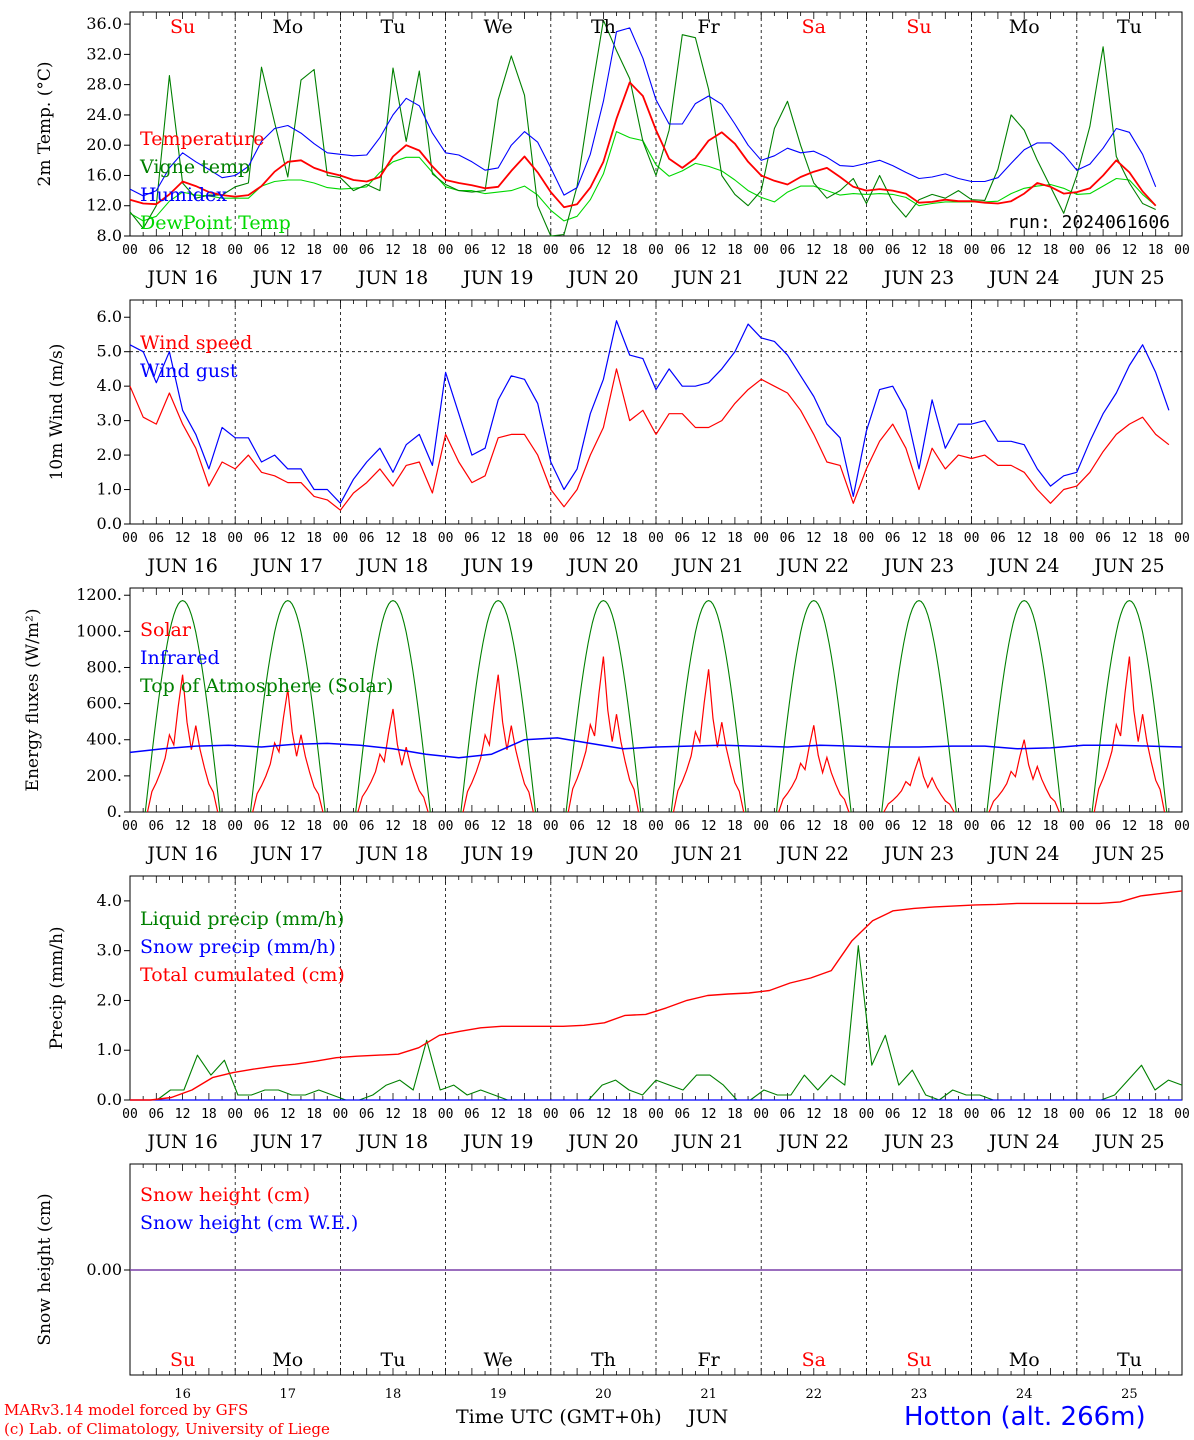  Describe the element at coordinates (215, 223) in the screenshot. I see `legend-entry: DewPoint Temp` at that location.